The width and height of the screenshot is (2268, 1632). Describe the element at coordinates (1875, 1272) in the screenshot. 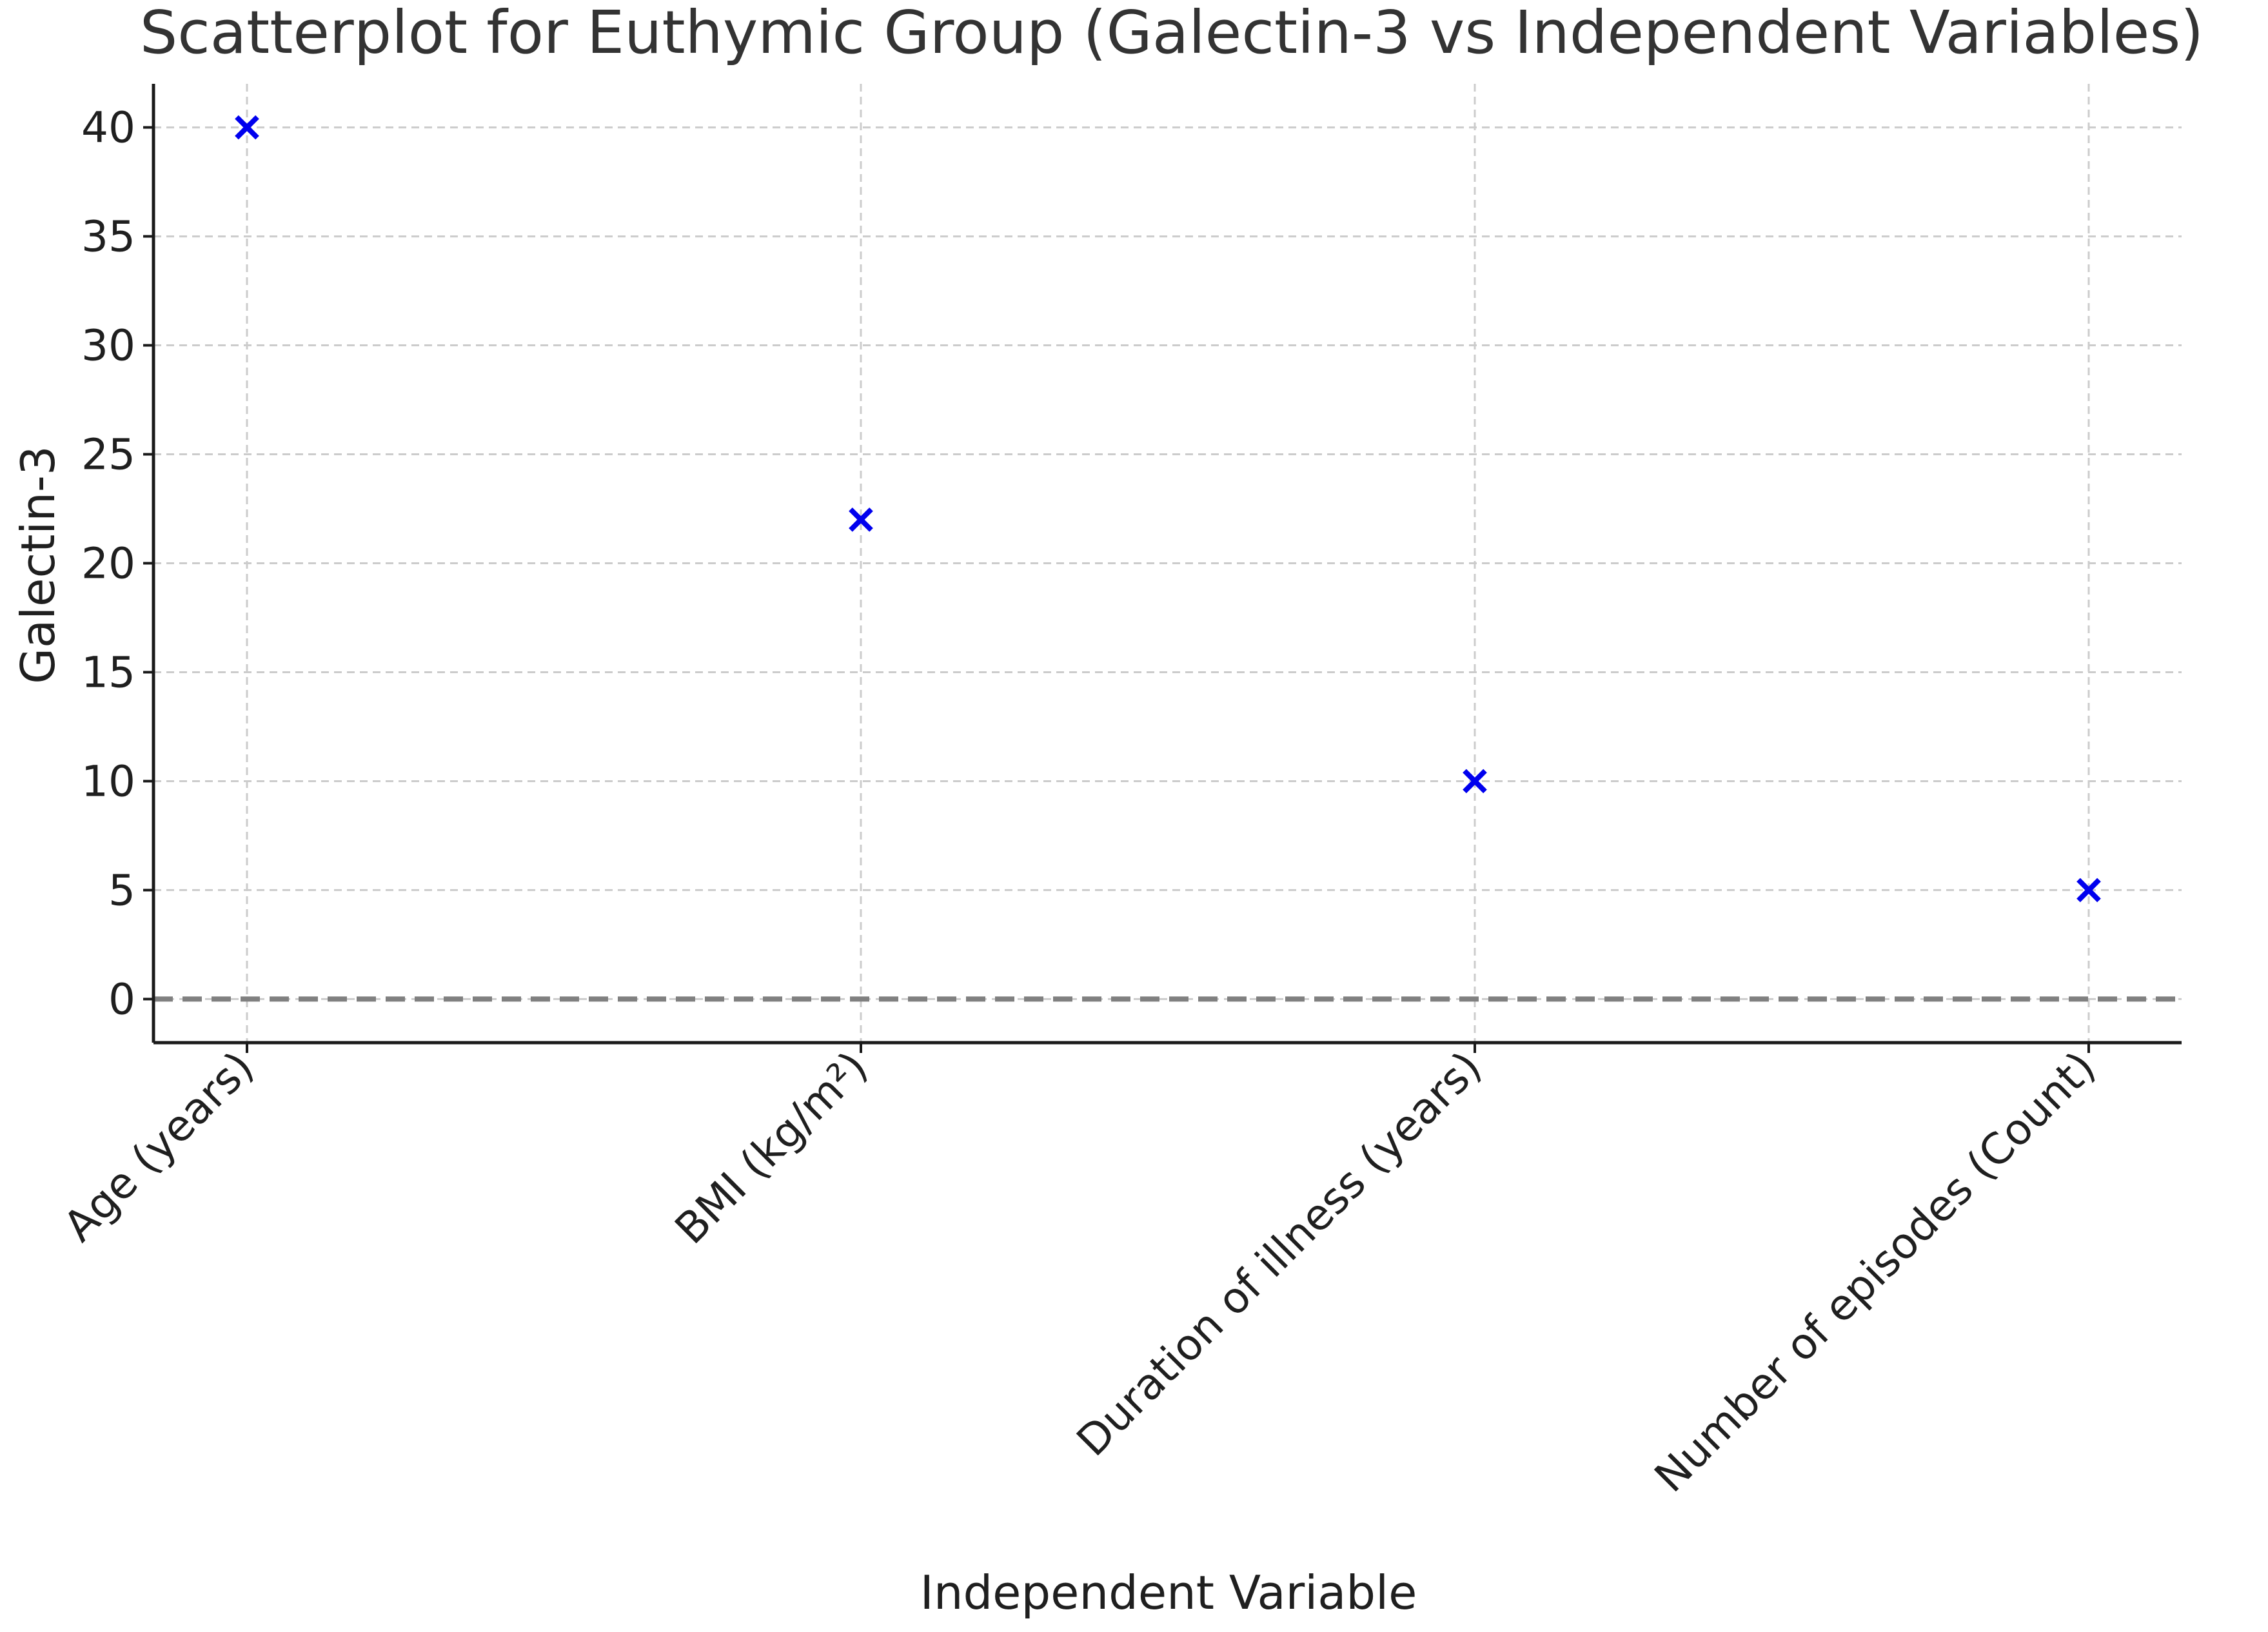

I see `x-tick-label: Number of episodes (Count)` at that location.